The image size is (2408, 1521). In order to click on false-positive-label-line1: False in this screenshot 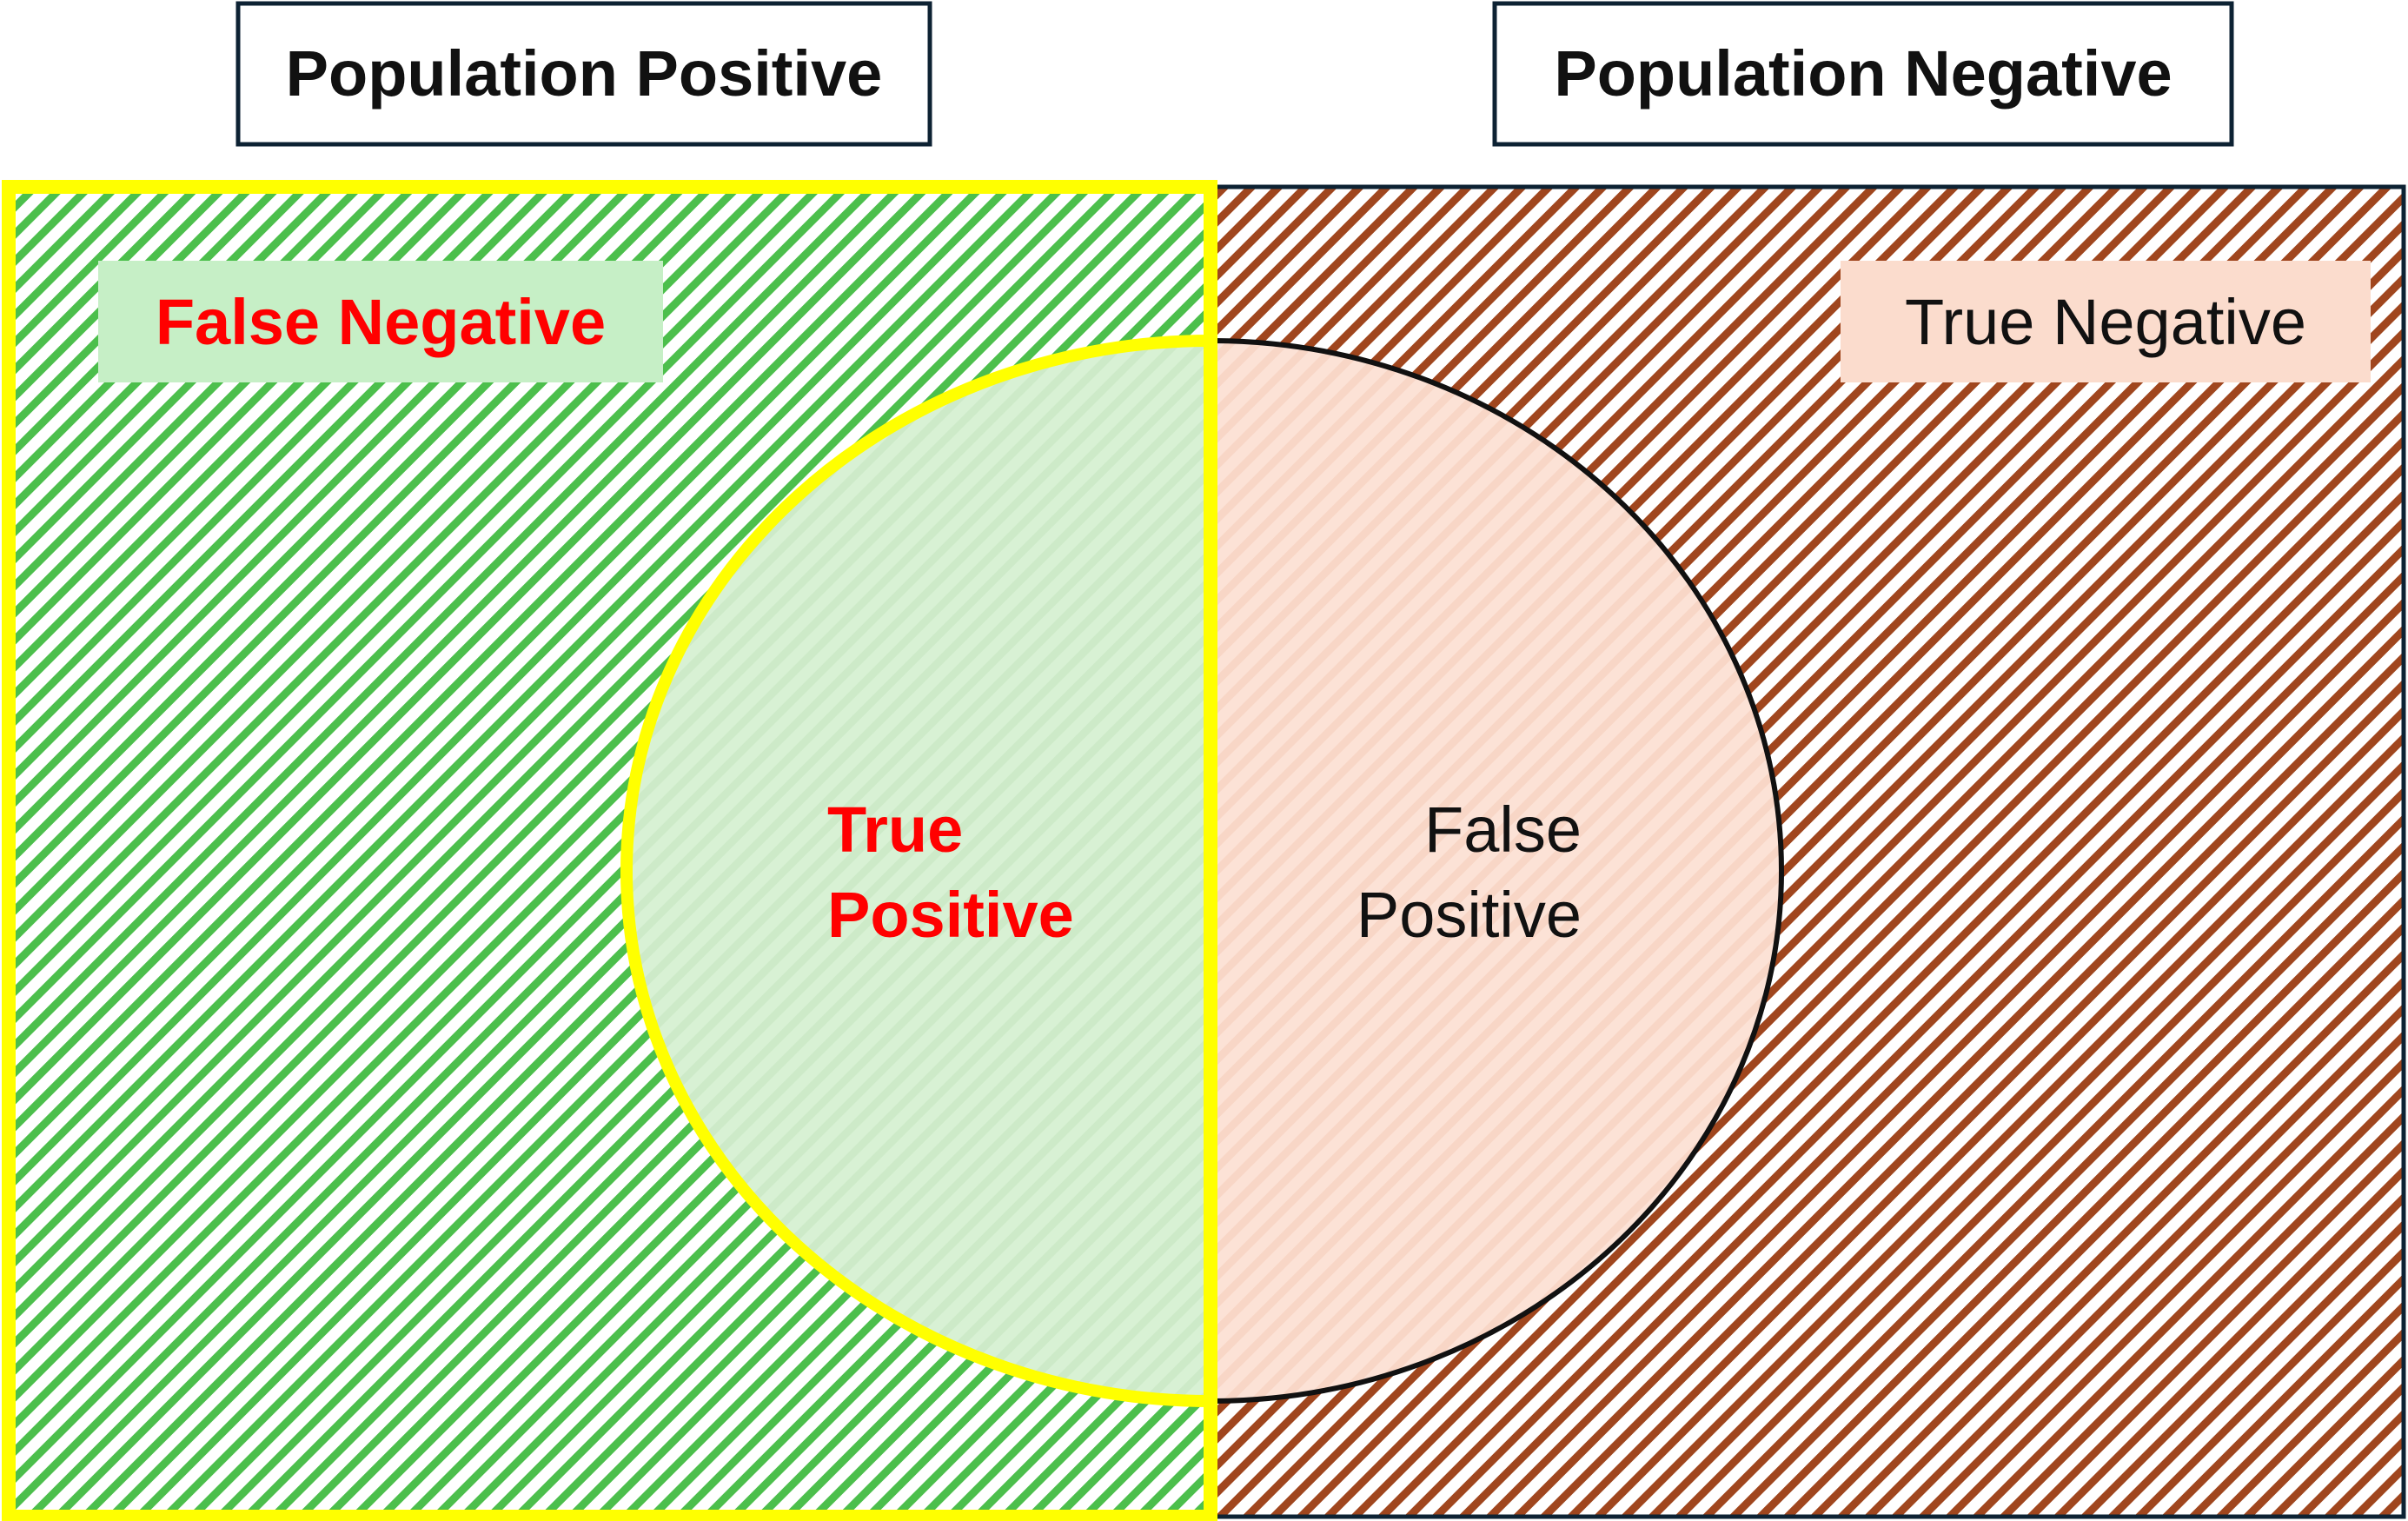, I will do `click(1503, 830)`.